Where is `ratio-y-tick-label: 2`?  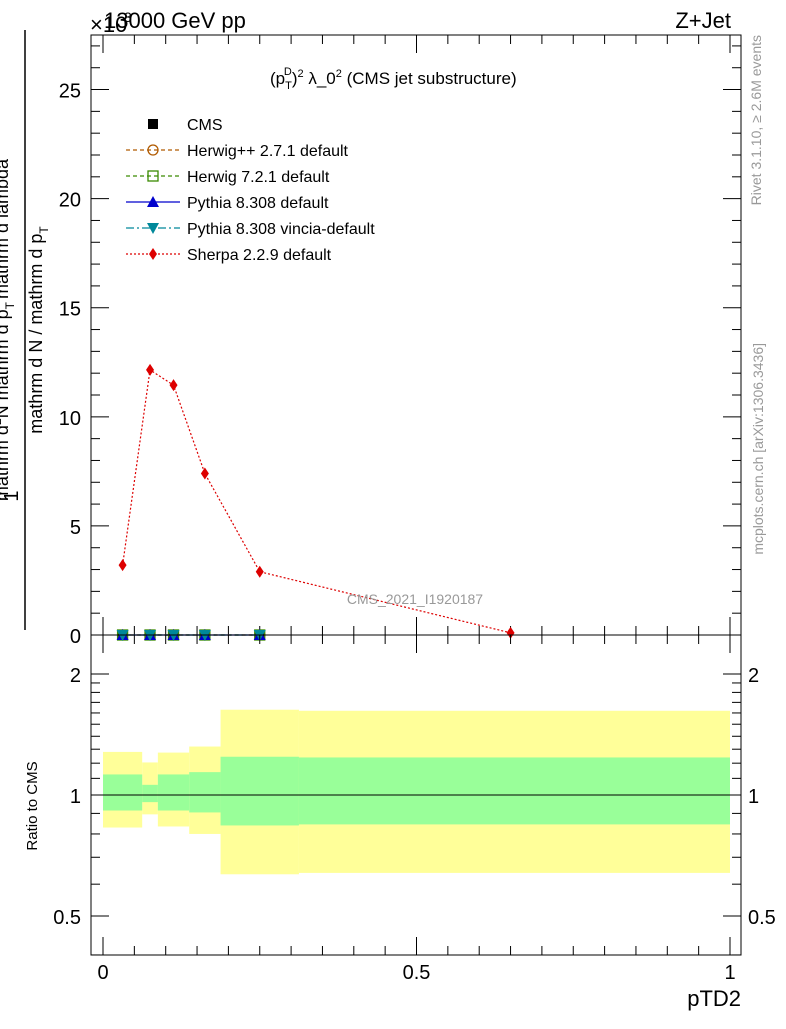 ratio-y-tick-label: 2 is located at coordinates (75, 676).